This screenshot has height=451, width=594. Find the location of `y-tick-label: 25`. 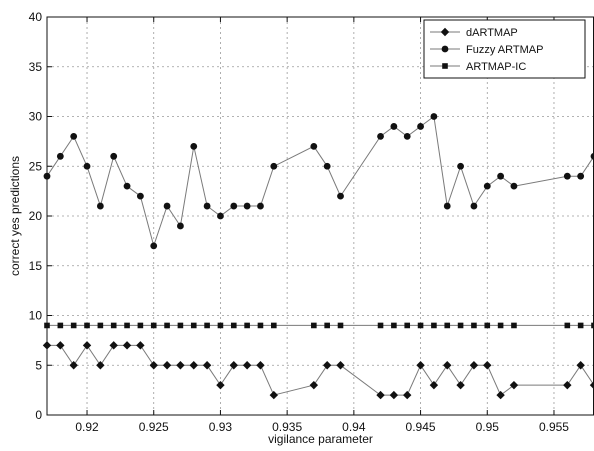

y-tick-label: 25 is located at coordinates (36, 166).